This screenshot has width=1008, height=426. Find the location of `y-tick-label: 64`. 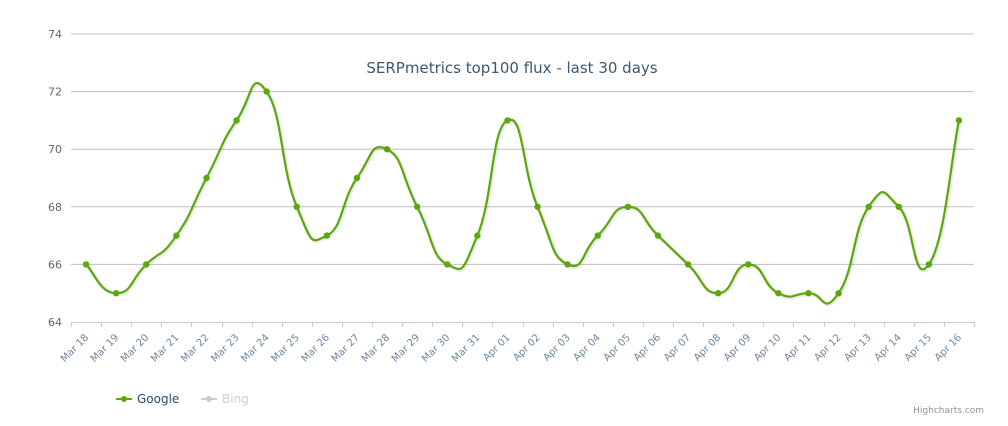

y-tick-label: 64 is located at coordinates (55, 322).